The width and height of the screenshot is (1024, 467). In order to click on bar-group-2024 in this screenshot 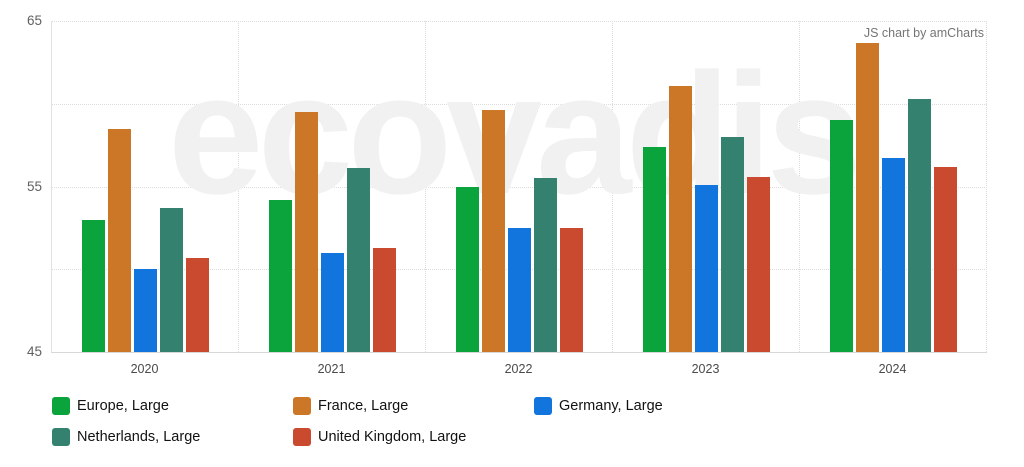, I will do `click(893, 186)`.